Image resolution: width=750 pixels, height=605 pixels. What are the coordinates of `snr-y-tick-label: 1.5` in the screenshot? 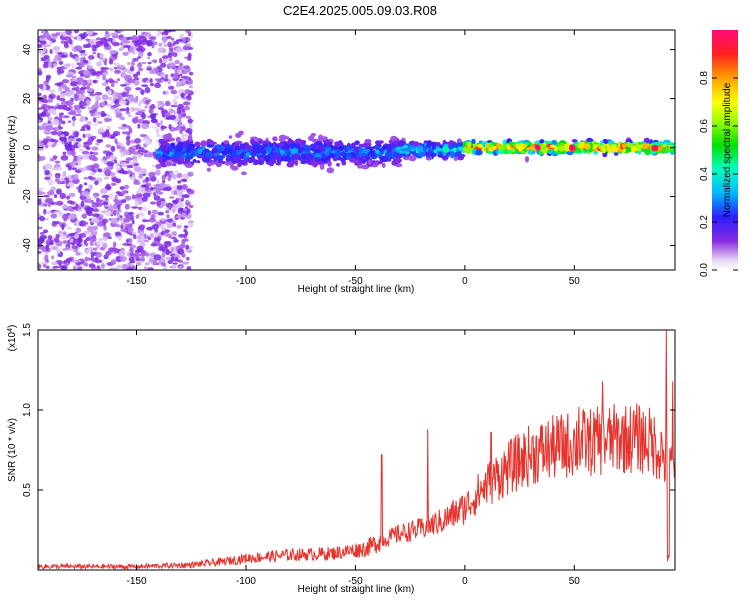 It's located at (27, 330).